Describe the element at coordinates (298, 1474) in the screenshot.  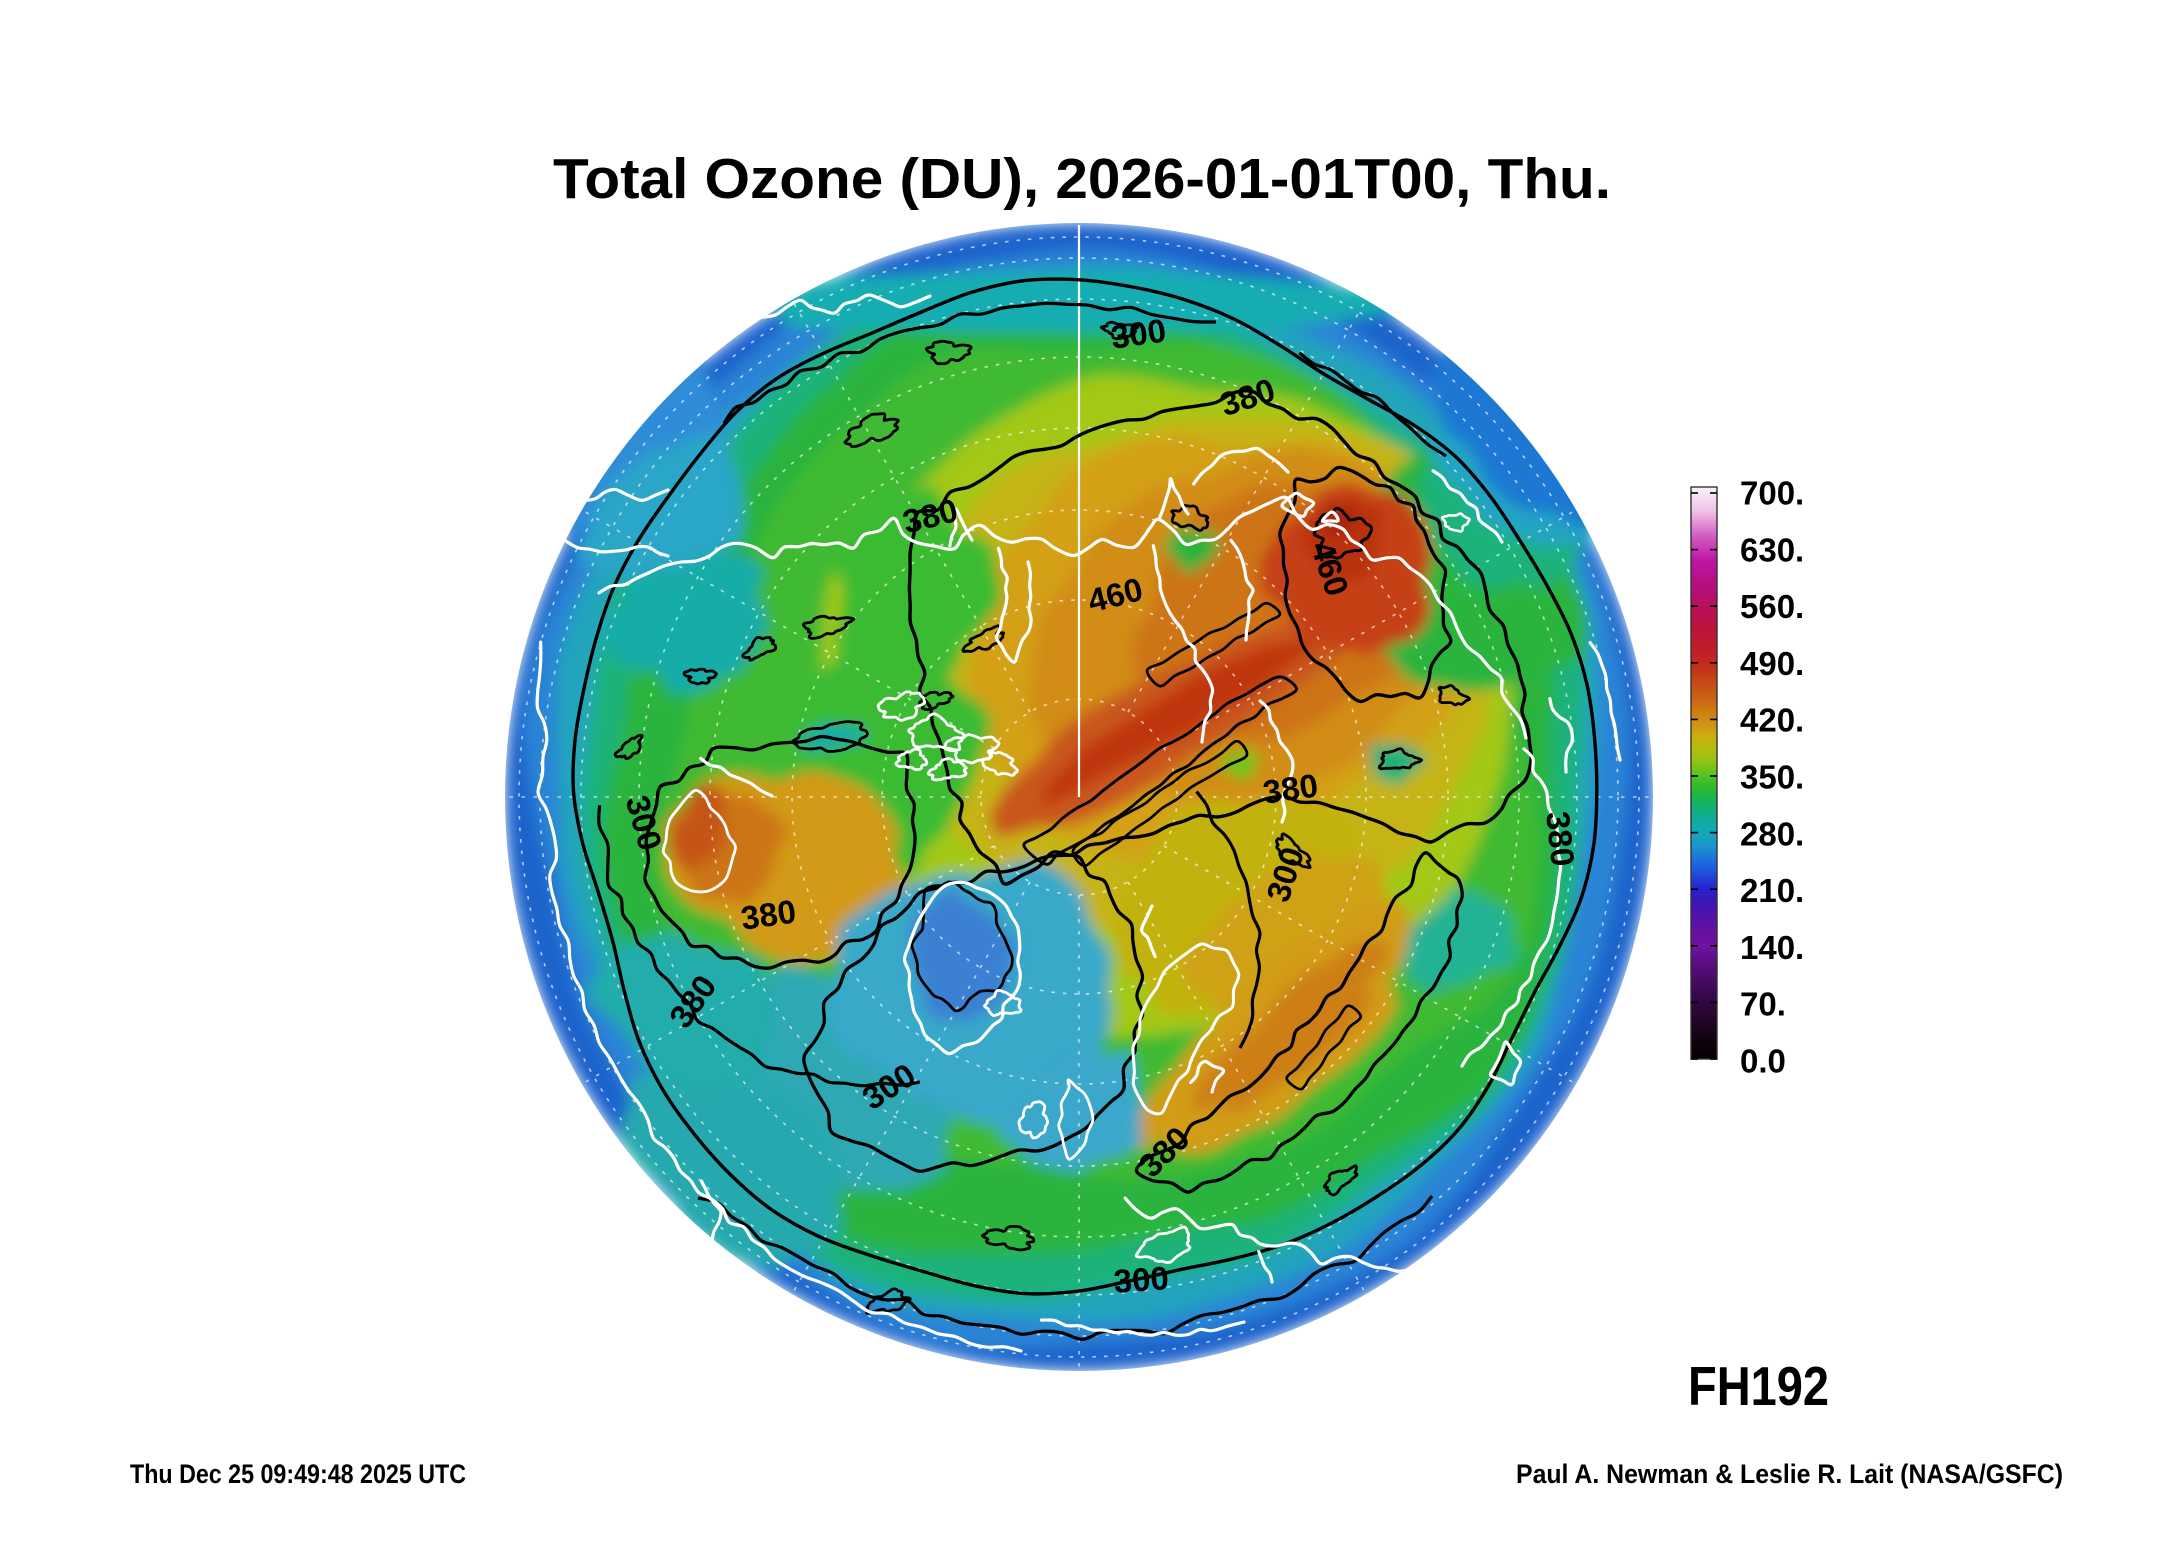
I see `svg-text: Thu Dec 25 09:49:48 2025 UTC` at that location.